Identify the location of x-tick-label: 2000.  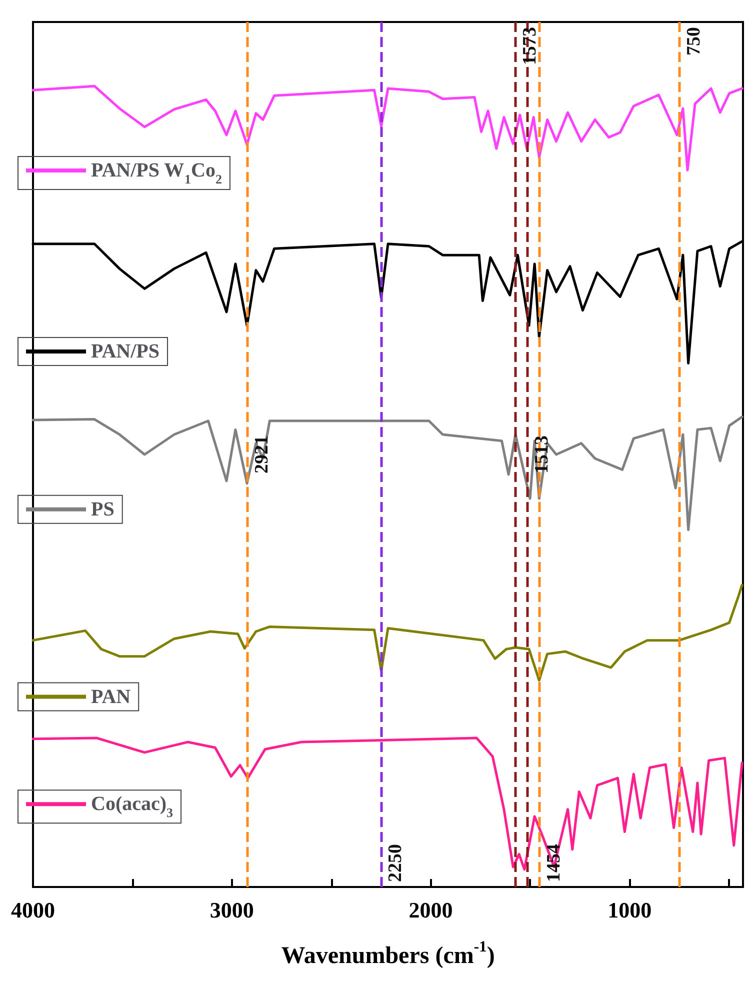
(430, 910).